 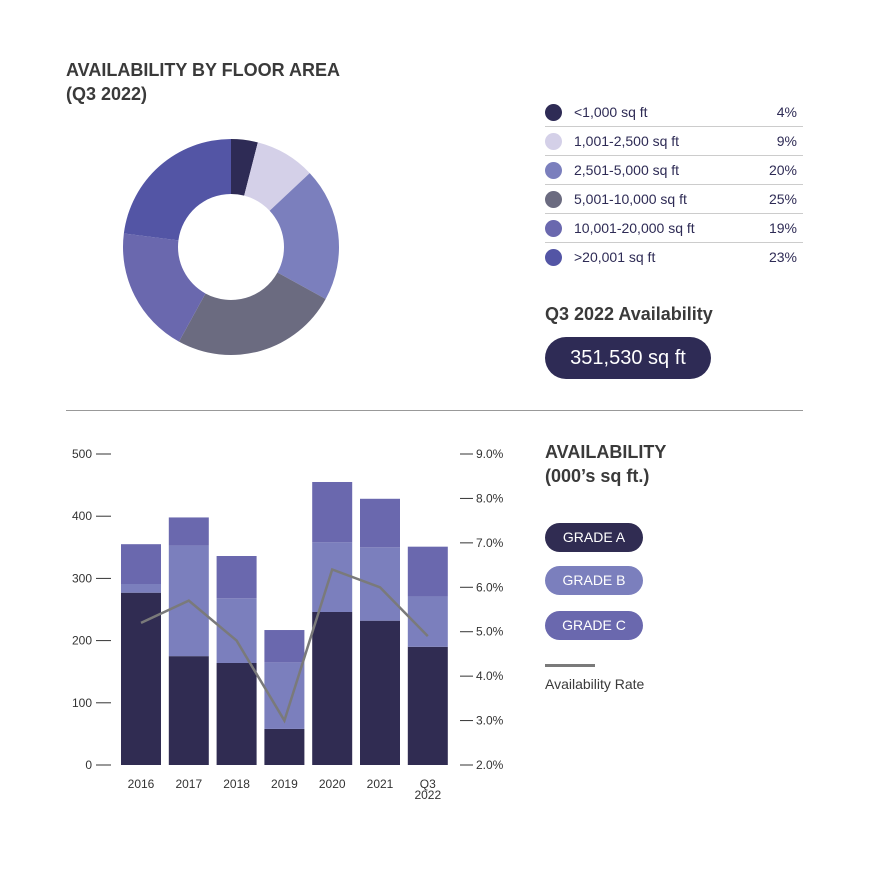 What do you see at coordinates (627, 141) in the screenshot?
I see `legend-label: 1,001-2,500 sq ft` at bounding box center [627, 141].